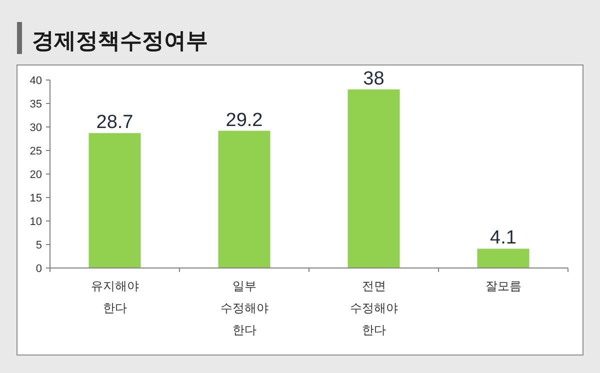  Describe the element at coordinates (373, 79) in the screenshot. I see `data-label: 38` at that location.